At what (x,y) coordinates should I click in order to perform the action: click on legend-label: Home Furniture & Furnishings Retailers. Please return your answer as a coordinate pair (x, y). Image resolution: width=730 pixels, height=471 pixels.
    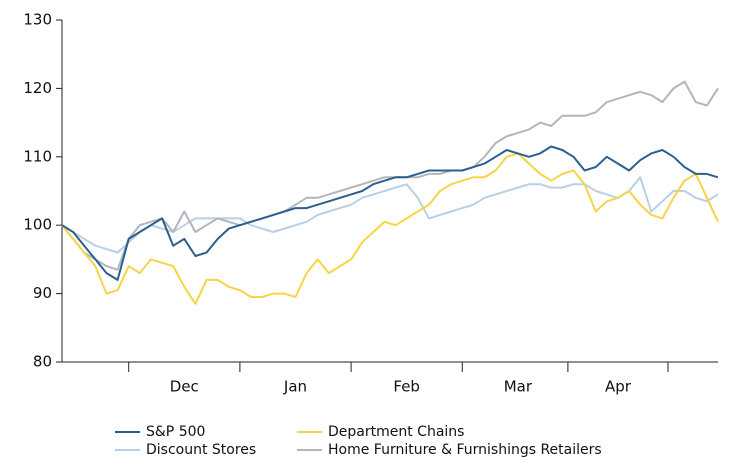
    Looking at the image, I should click on (465, 450).